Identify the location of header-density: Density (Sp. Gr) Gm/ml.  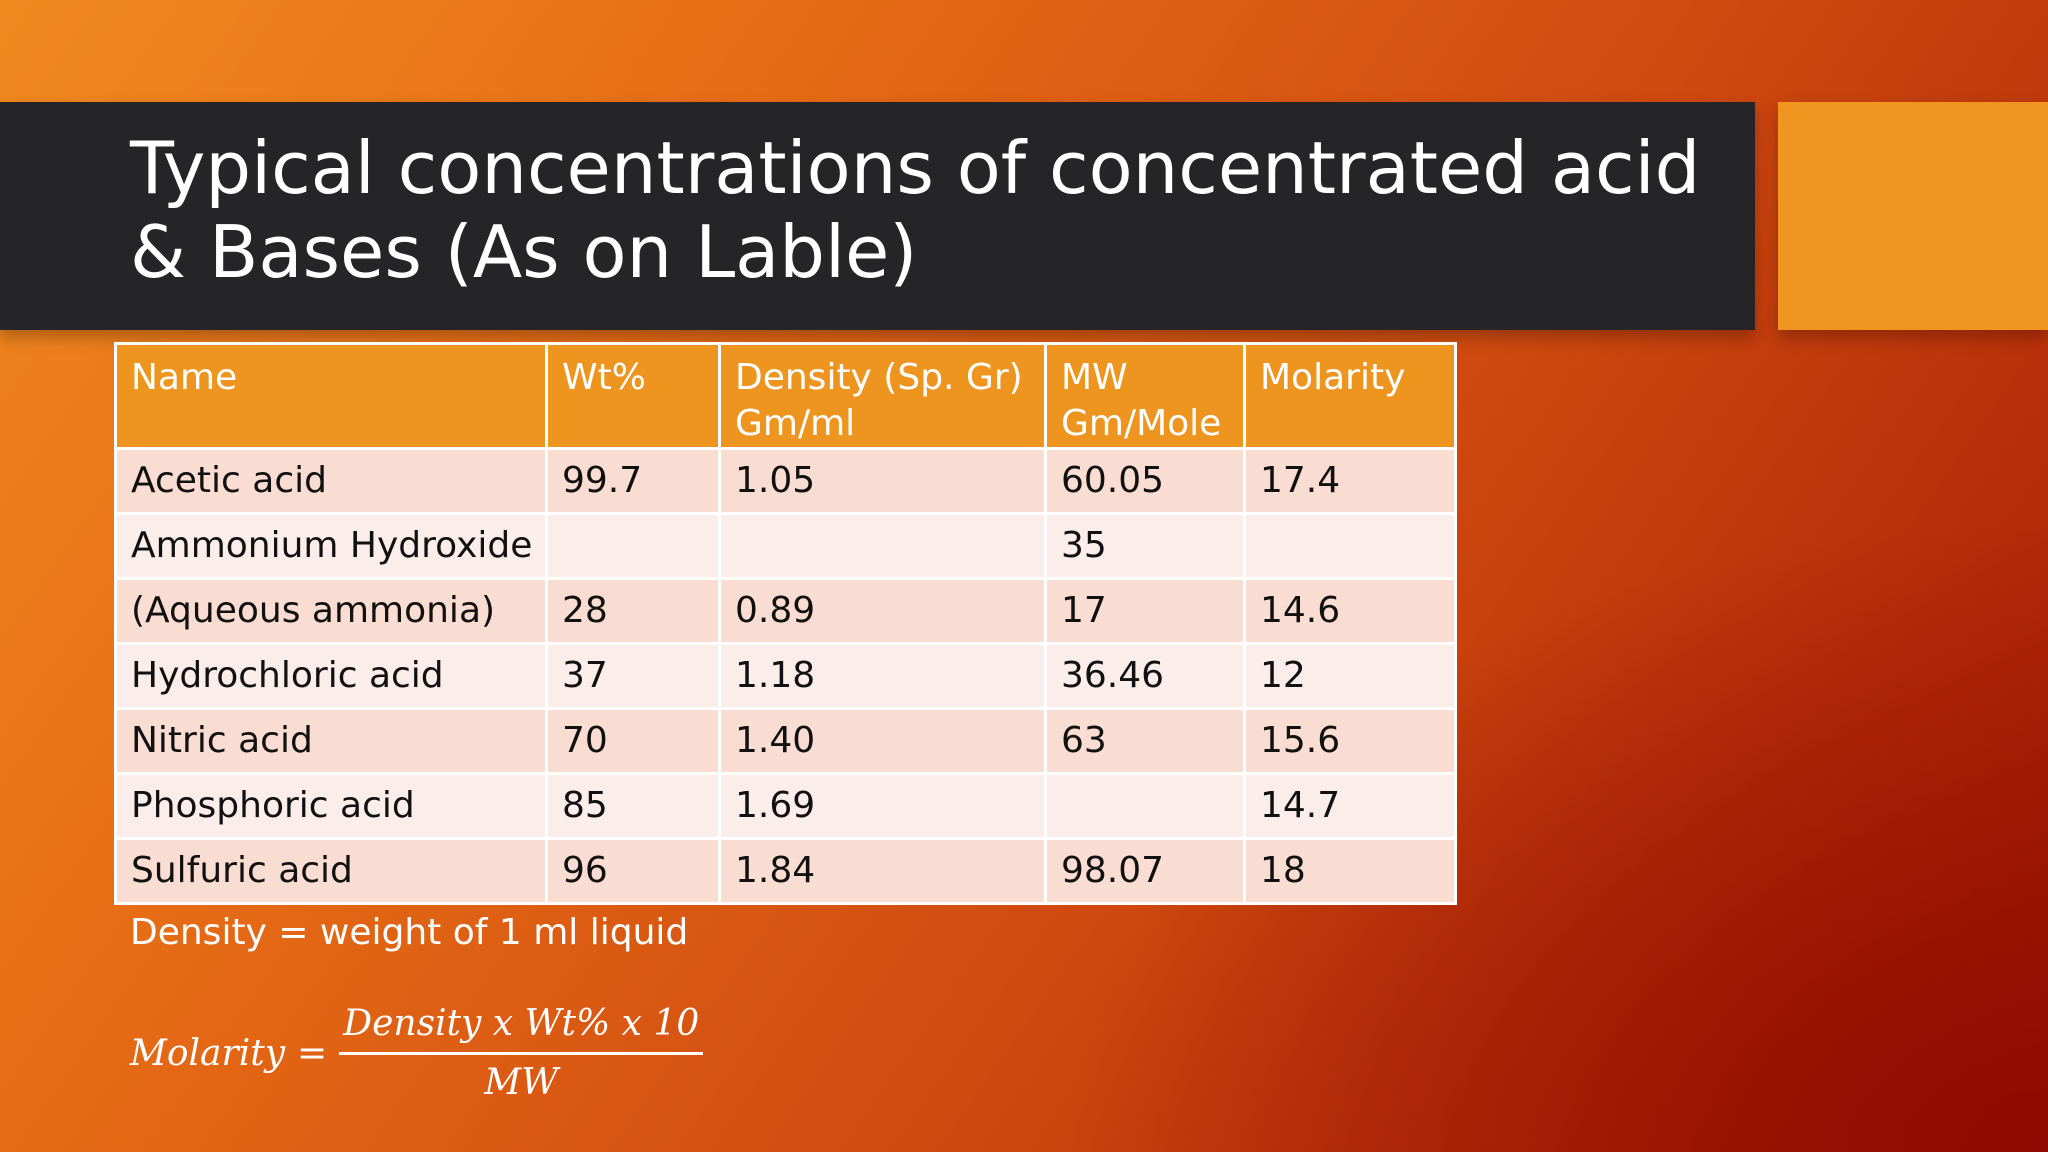
(882, 396).